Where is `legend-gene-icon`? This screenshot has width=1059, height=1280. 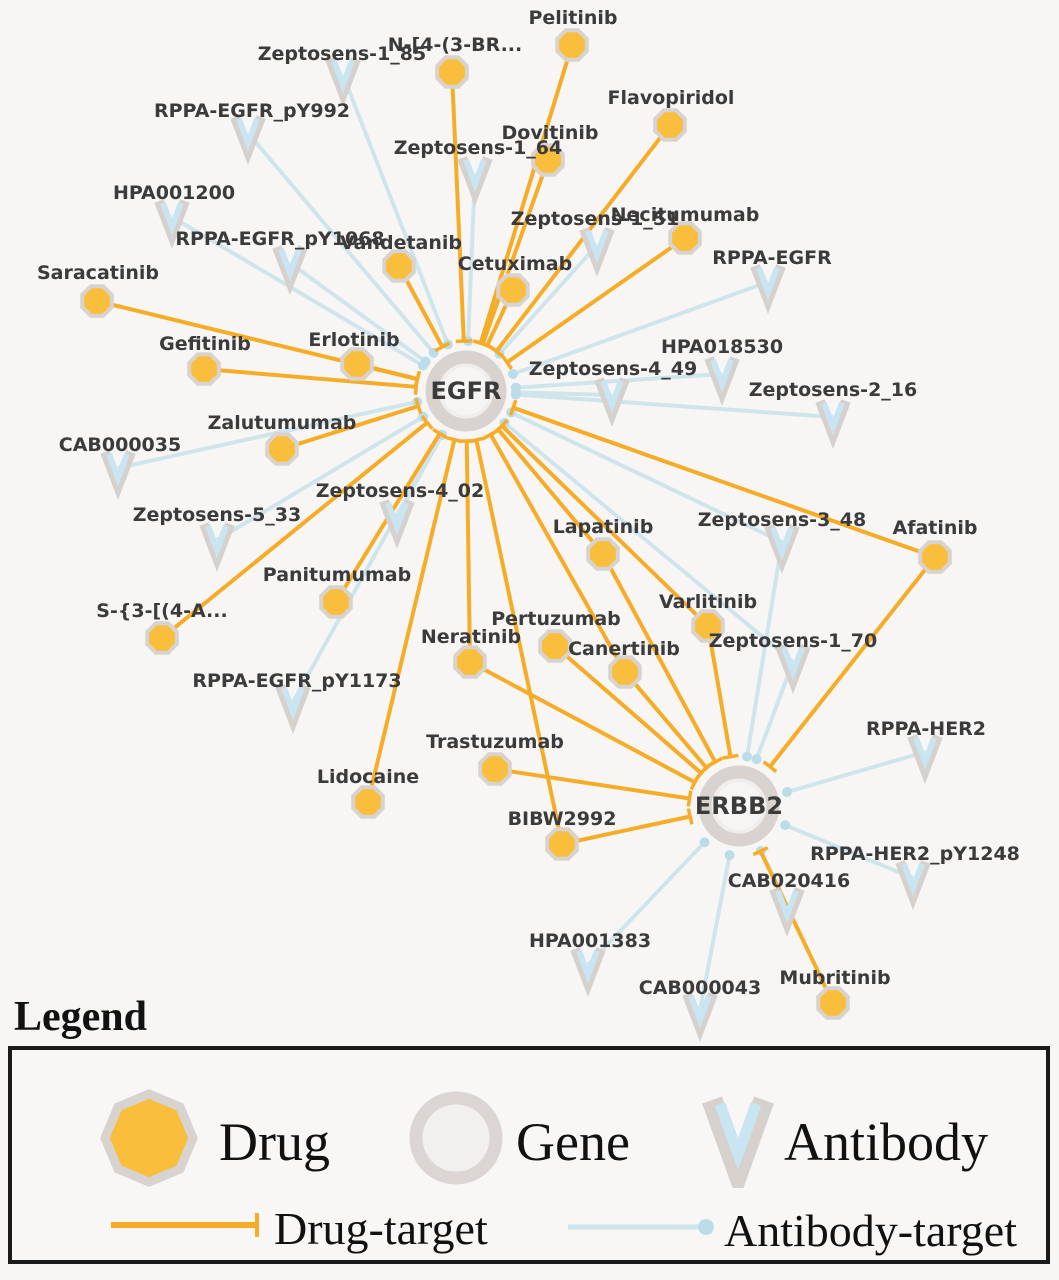 legend-gene-icon is located at coordinates (456, 1140).